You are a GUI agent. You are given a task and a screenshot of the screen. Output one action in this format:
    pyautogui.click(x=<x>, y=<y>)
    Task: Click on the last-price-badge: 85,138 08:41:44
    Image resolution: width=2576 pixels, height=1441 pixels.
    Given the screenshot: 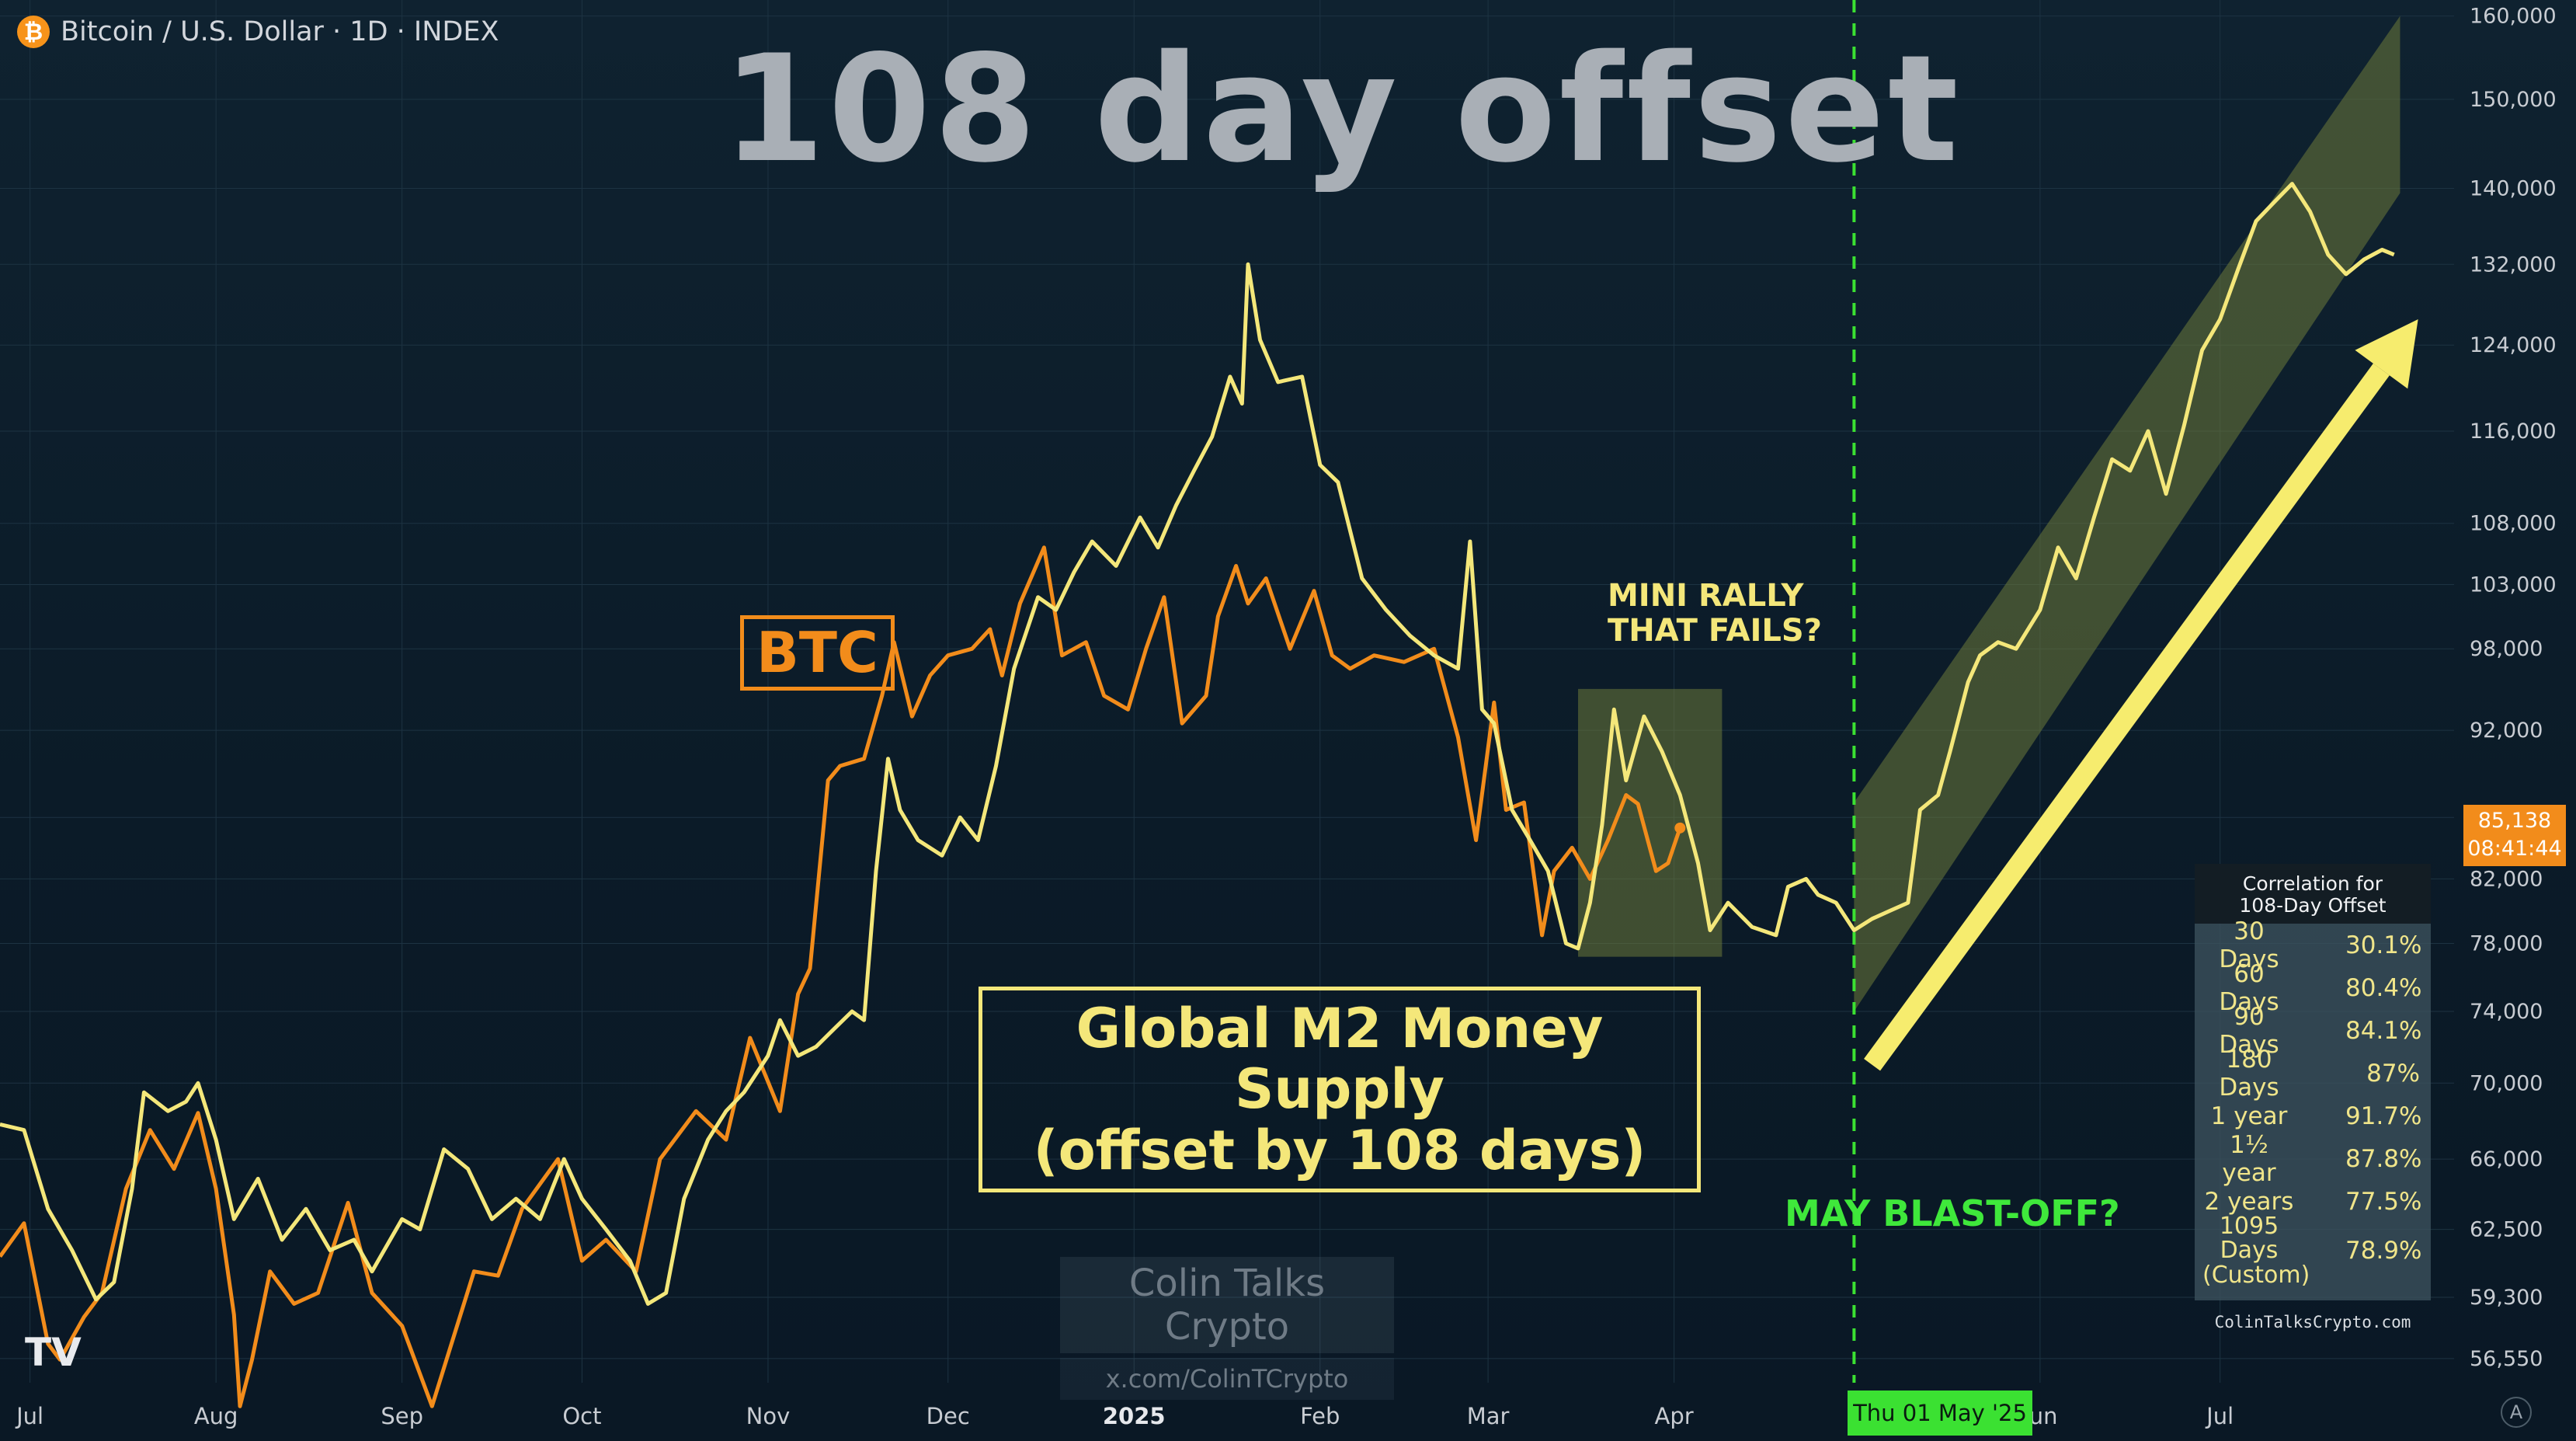 What is the action you would take?
    pyautogui.click(x=2514, y=836)
    